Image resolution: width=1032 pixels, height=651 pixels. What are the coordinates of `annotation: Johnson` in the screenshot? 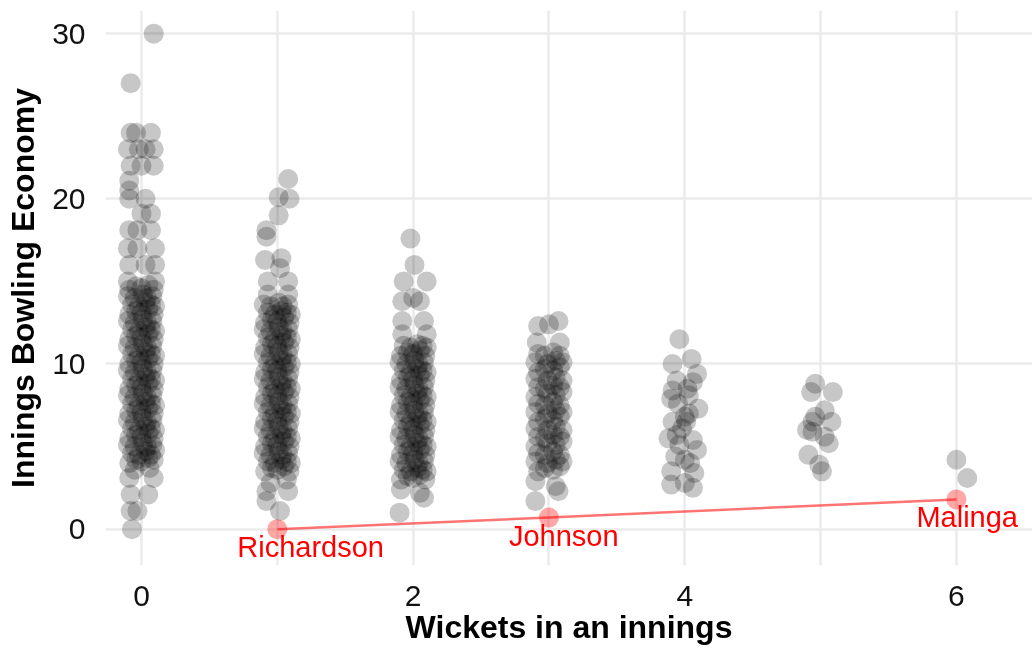 It's located at (563, 535).